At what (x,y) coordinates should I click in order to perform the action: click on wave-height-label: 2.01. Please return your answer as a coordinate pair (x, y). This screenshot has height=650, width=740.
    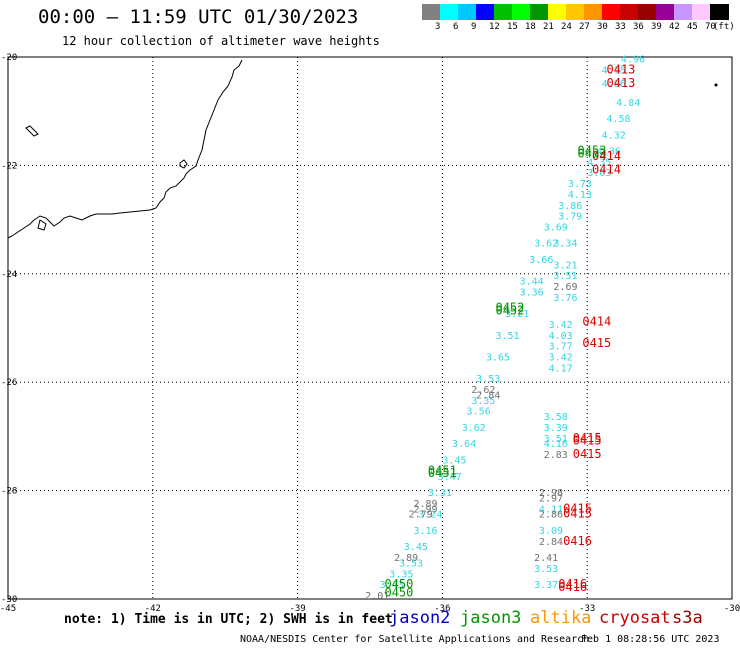
    Looking at the image, I should click on (377, 596).